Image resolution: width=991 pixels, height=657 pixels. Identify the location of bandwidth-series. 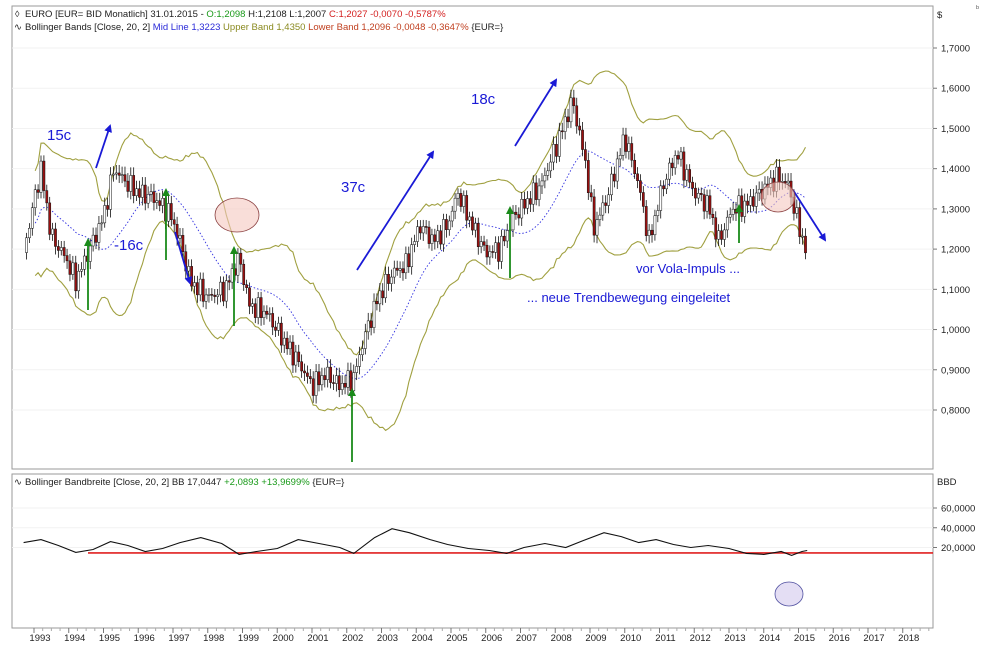
(478, 567).